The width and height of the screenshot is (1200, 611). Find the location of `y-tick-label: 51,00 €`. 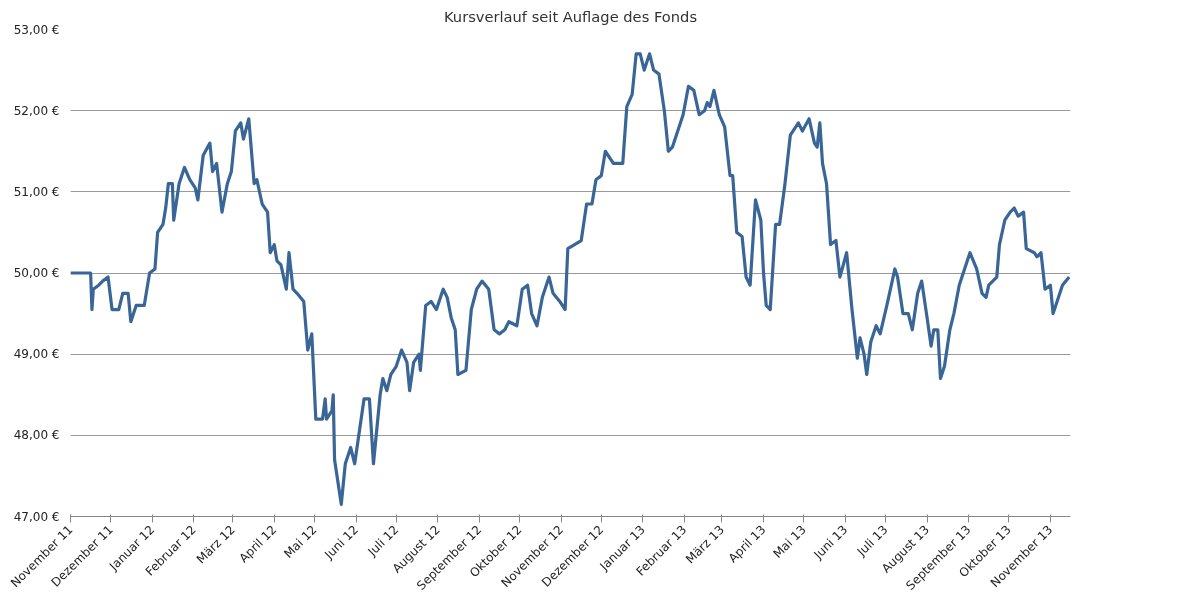

y-tick-label: 51,00 € is located at coordinates (36, 191).